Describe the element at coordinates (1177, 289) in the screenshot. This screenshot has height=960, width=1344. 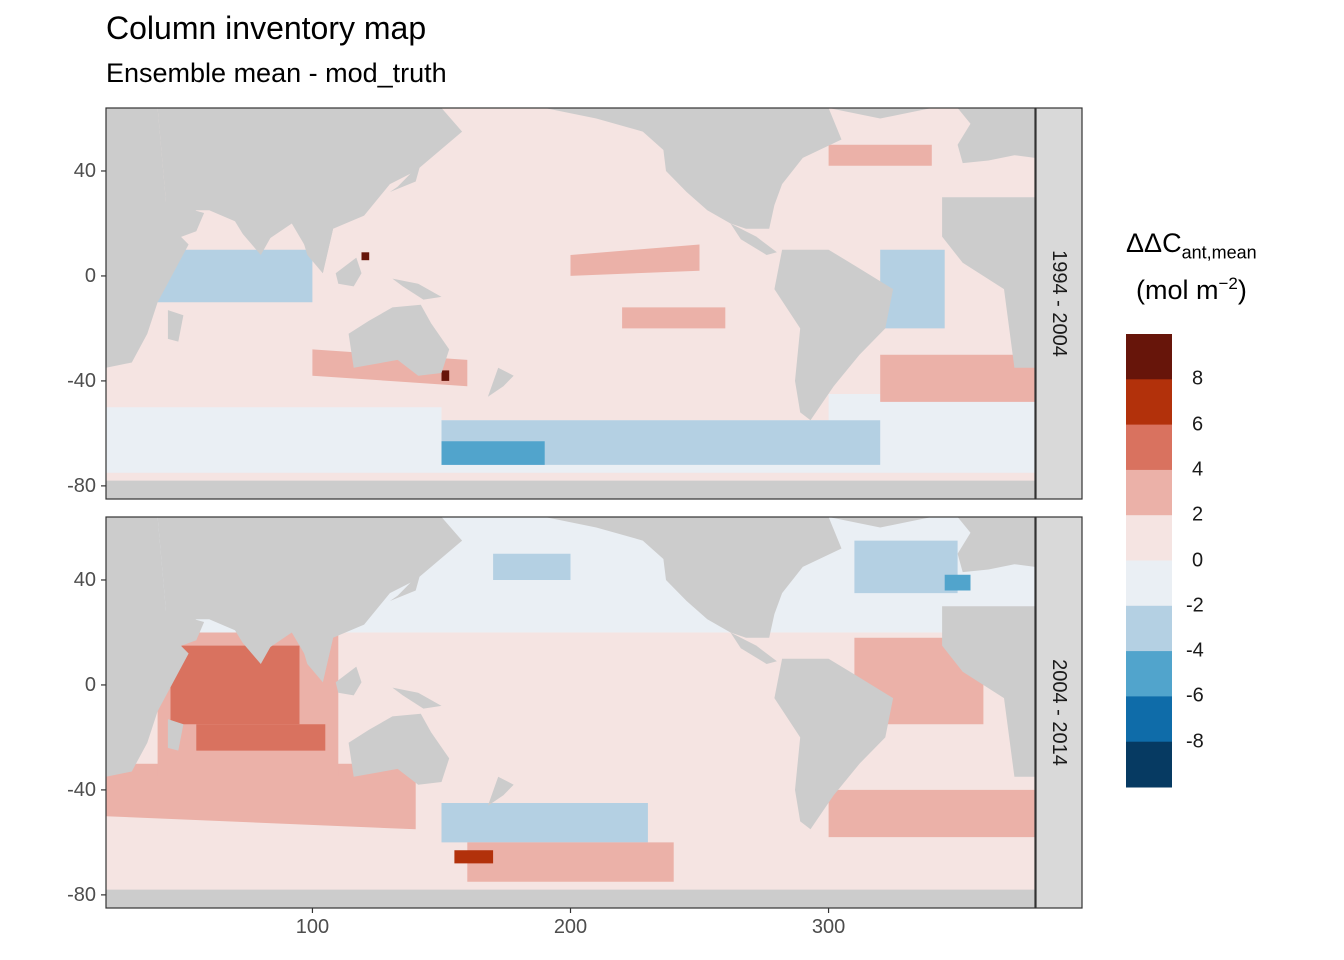
I see `legend-unit-pre: (mol m` at that location.